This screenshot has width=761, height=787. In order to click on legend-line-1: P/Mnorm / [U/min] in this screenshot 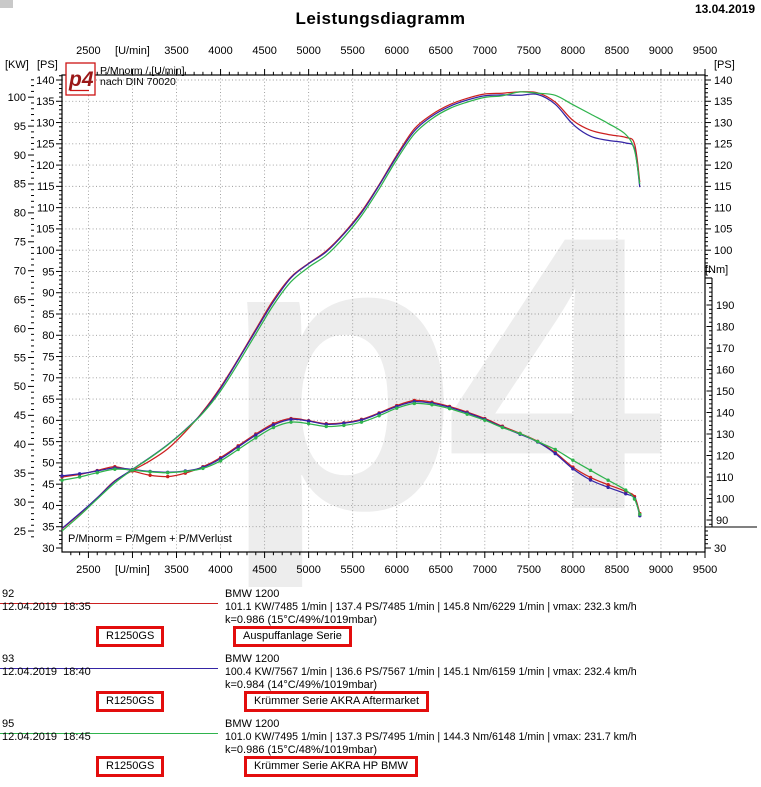, I will do `click(142, 71)`.